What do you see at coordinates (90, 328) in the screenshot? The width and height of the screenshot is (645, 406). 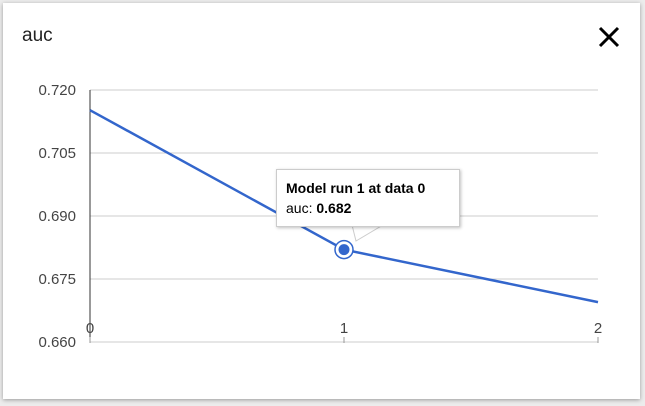 I see `x-tick-label: 0` at bounding box center [90, 328].